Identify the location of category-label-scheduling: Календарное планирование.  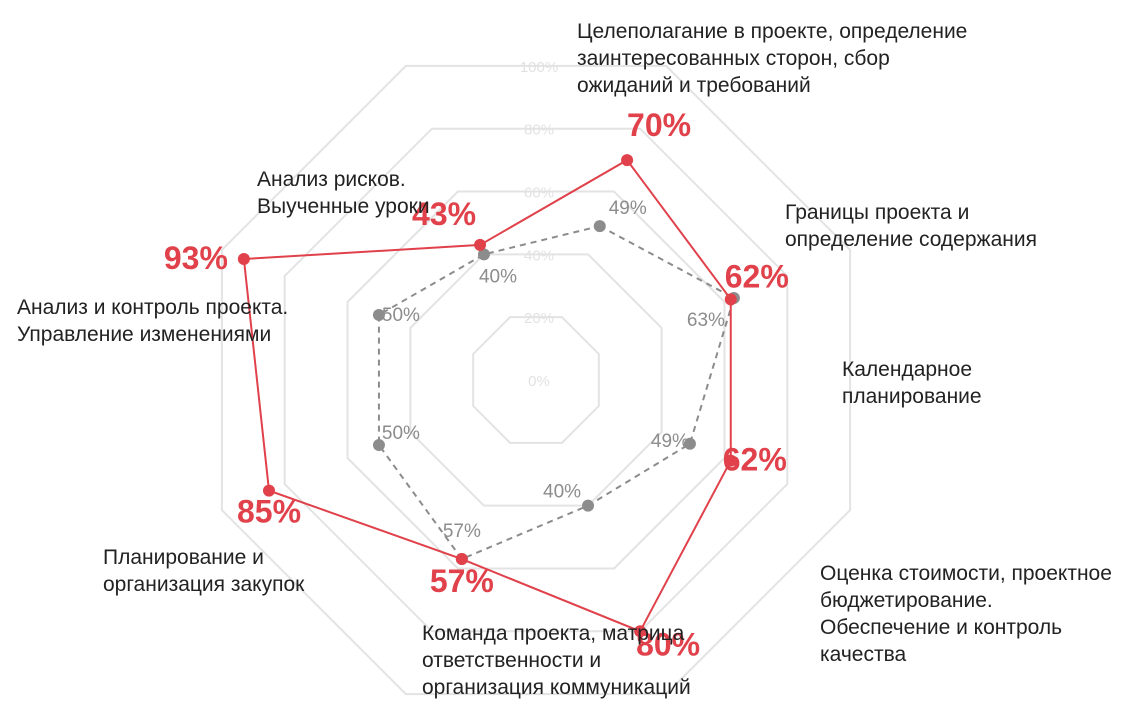
(912, 383).